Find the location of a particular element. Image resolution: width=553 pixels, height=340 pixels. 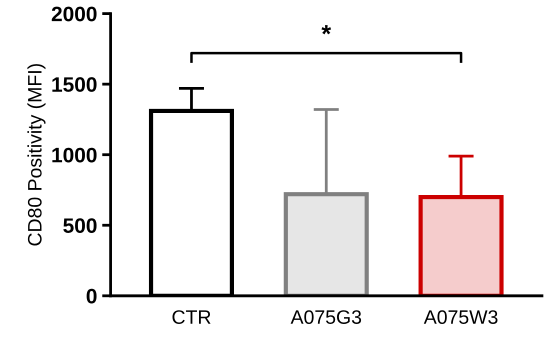

y-tick-label: 2000 is located at coordinates (74, 14).